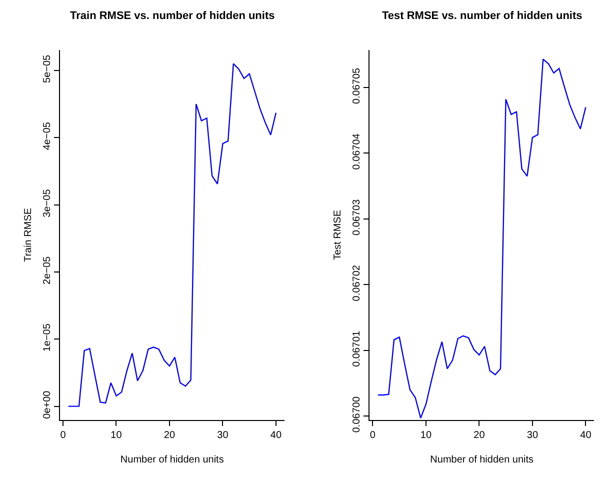 The image size is (606, 480). I want to click on y-tick-label: 0e+00, so click(47, 404).